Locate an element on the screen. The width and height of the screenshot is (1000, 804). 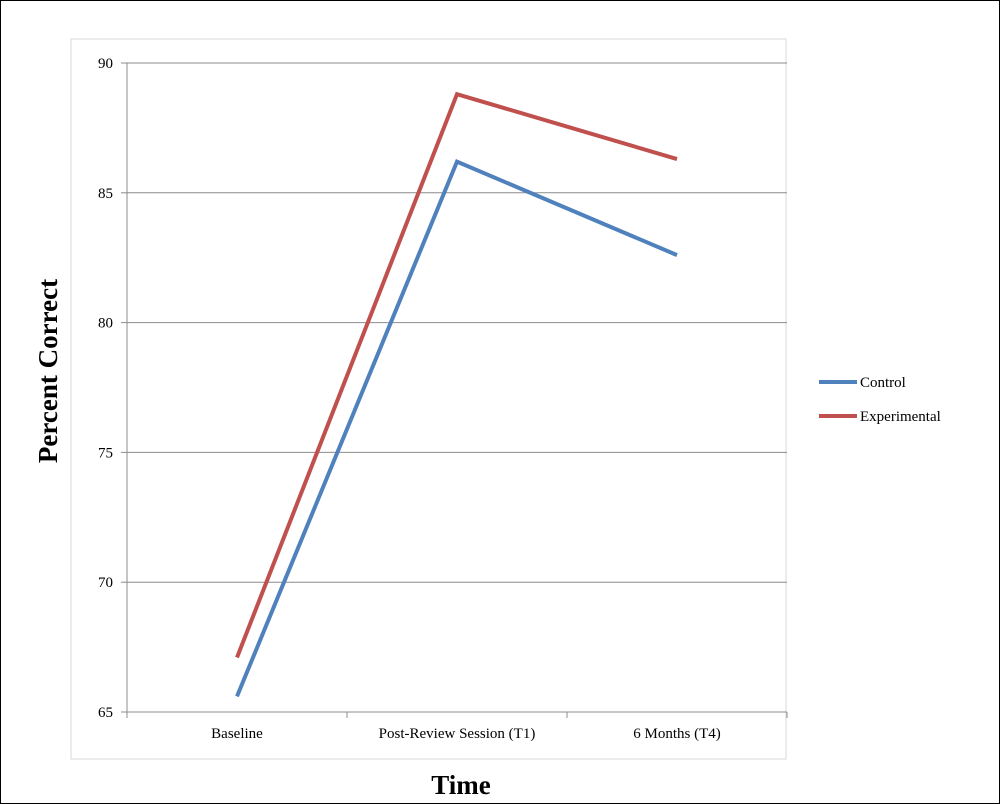
y-tick-label: 85 is located at coordinates (105, 194).